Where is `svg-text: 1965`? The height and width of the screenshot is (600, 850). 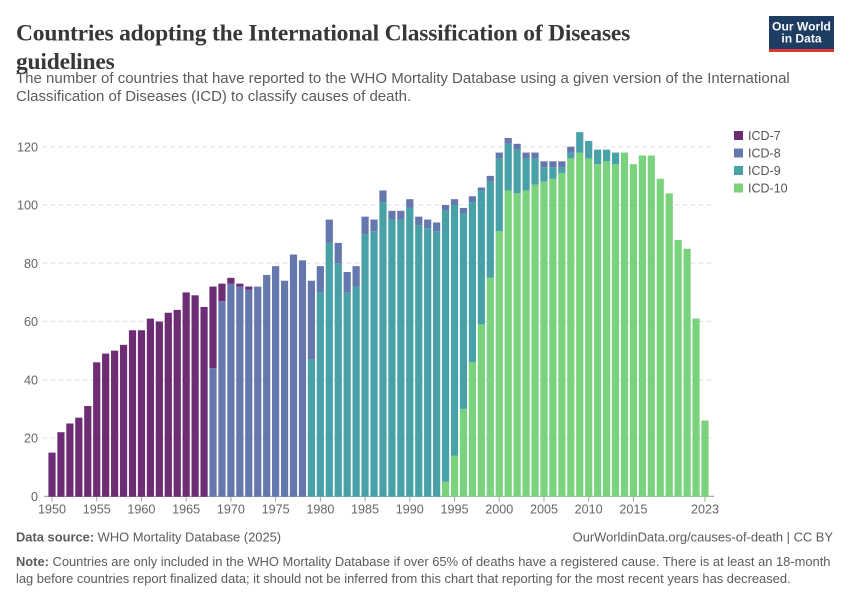 svg-text: 1965 is located at coordinates (186, 510).